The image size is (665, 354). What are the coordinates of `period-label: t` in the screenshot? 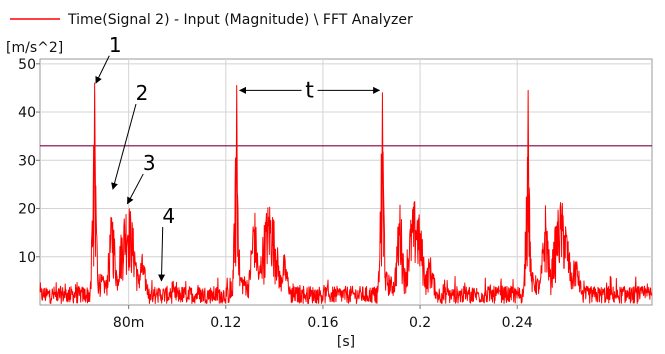 It's located at (309, 90).